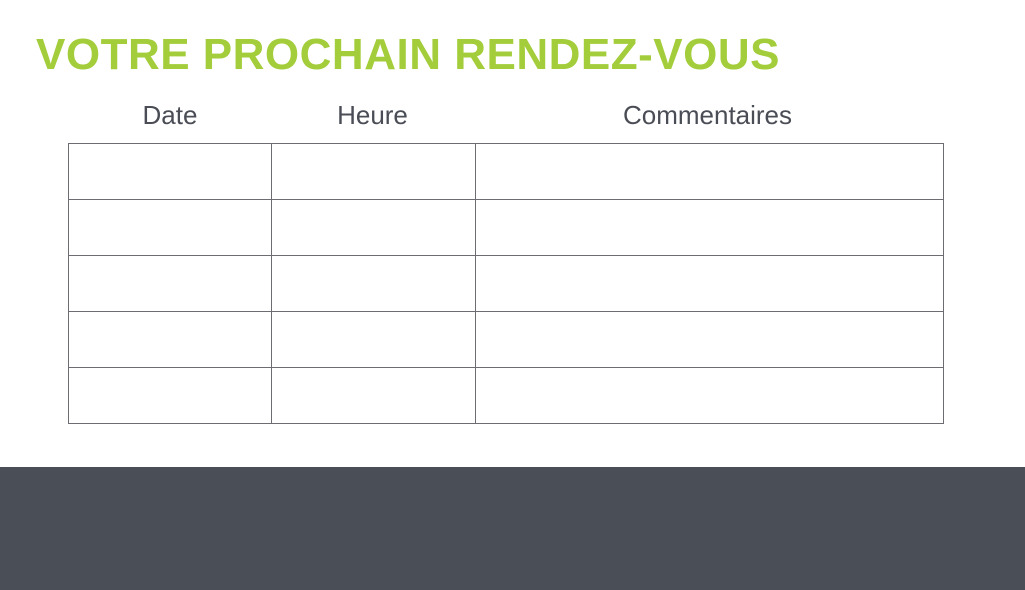  Describe the element at coordinates (170, 115) in the screenshot. I see `column-header-date: Date` at that location.